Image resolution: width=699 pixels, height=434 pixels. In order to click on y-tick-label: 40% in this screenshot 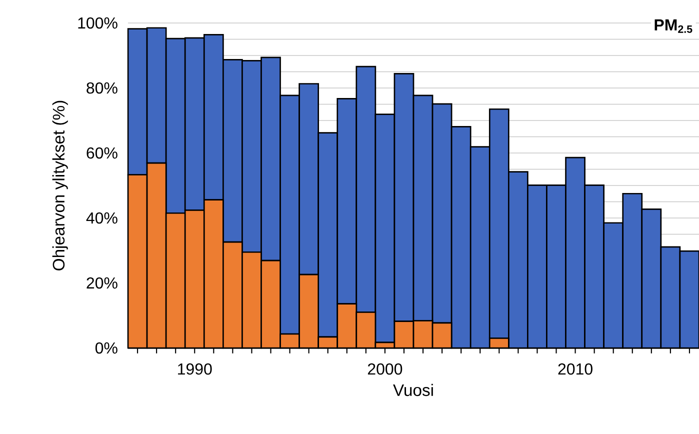, I will do `click(102, 218)`.